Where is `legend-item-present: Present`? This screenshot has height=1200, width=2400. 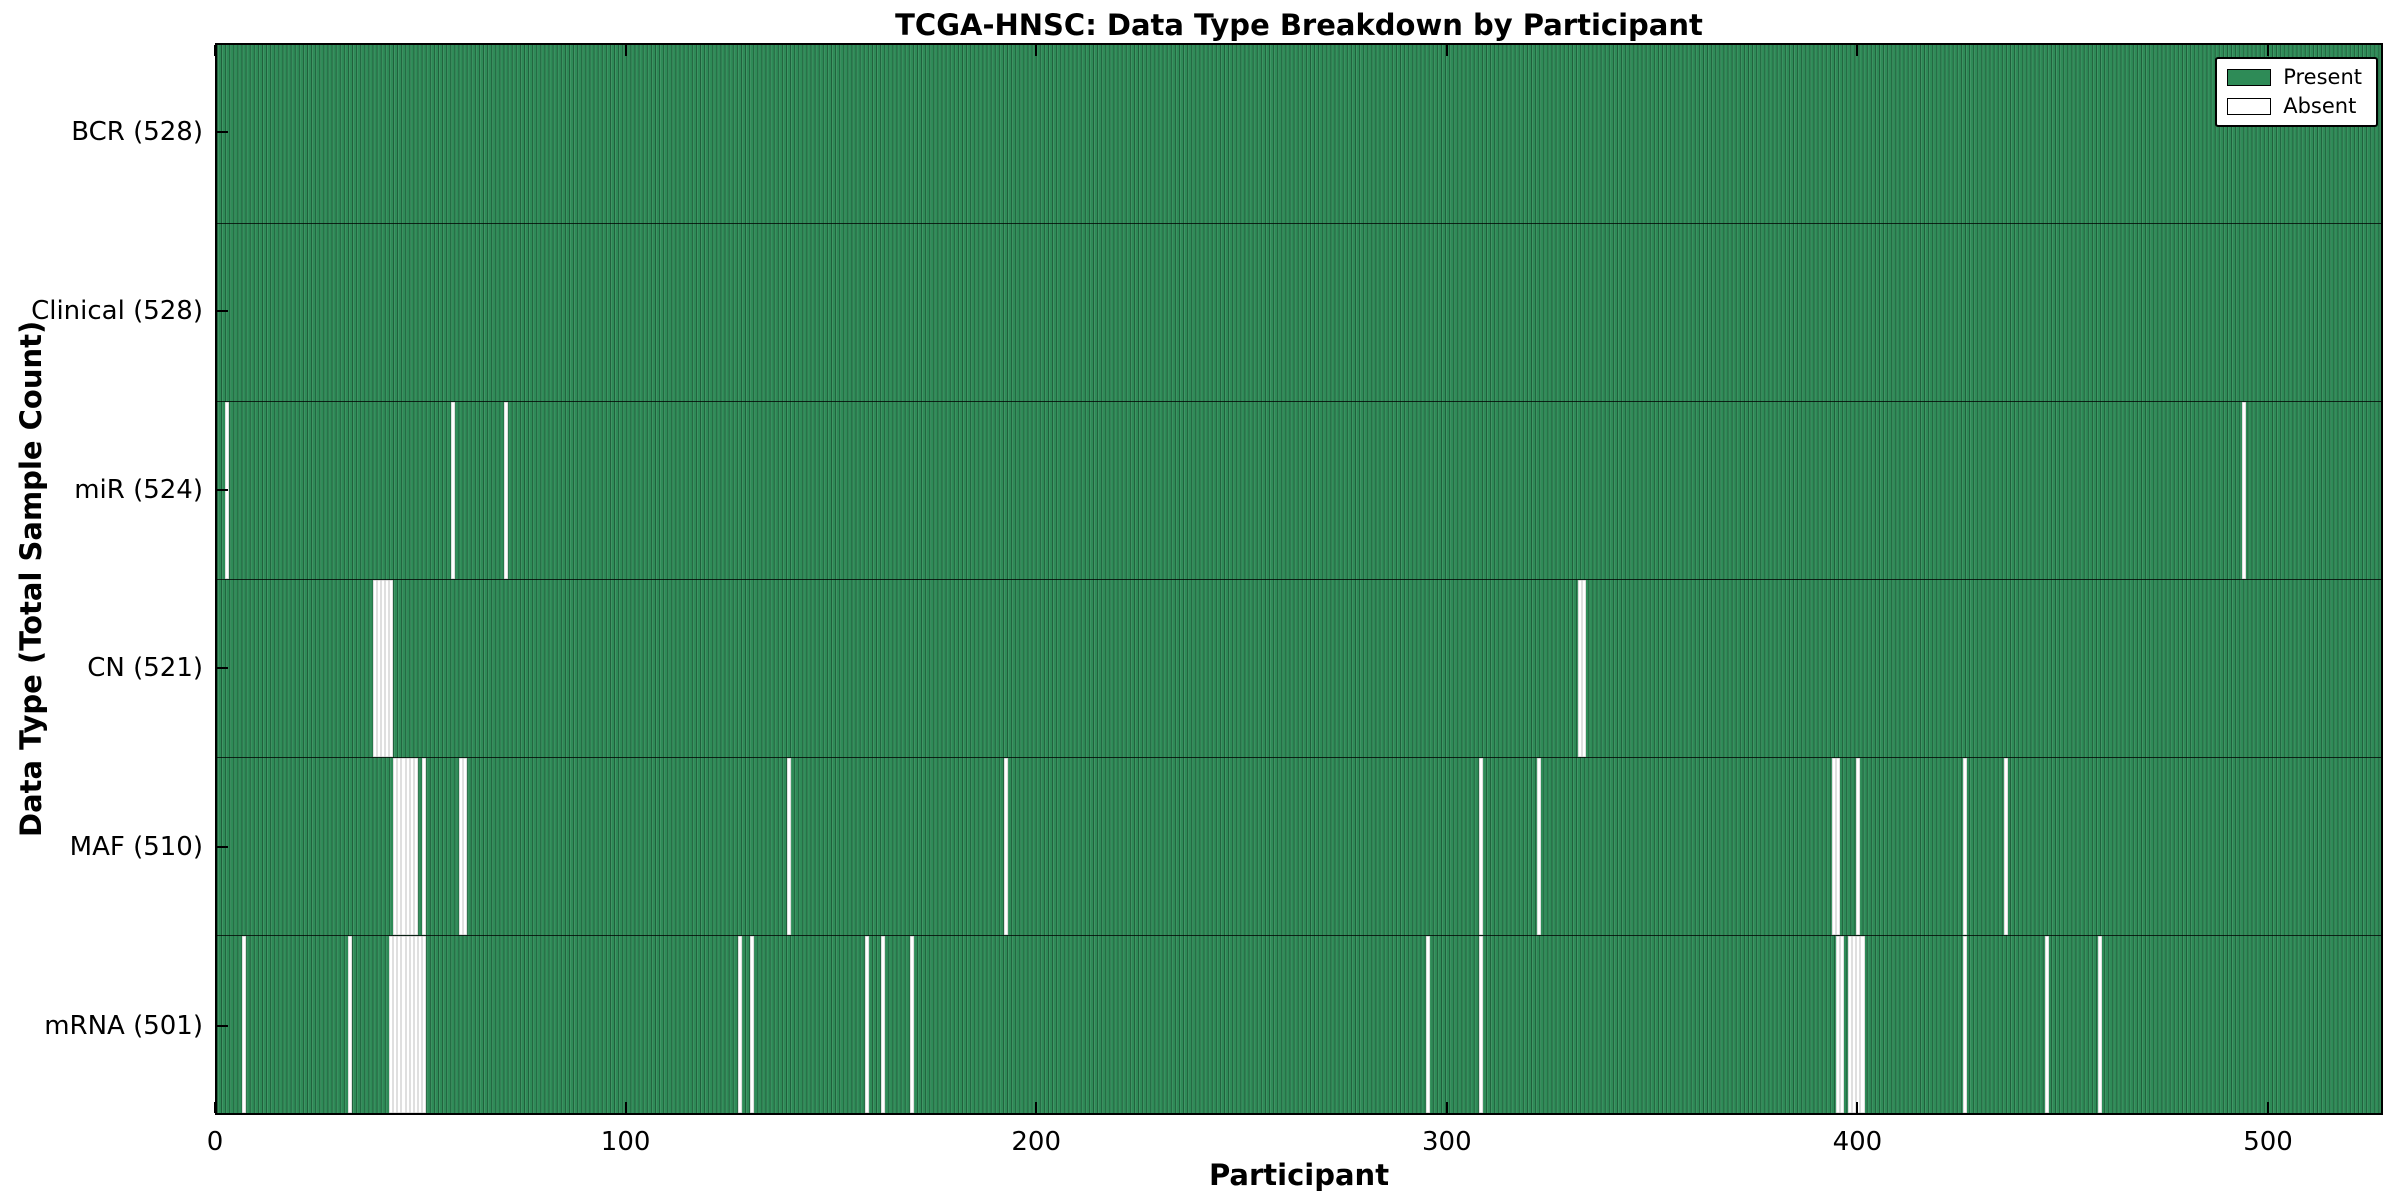
legend-item-present: Present is located at coordinates (2294, 77).